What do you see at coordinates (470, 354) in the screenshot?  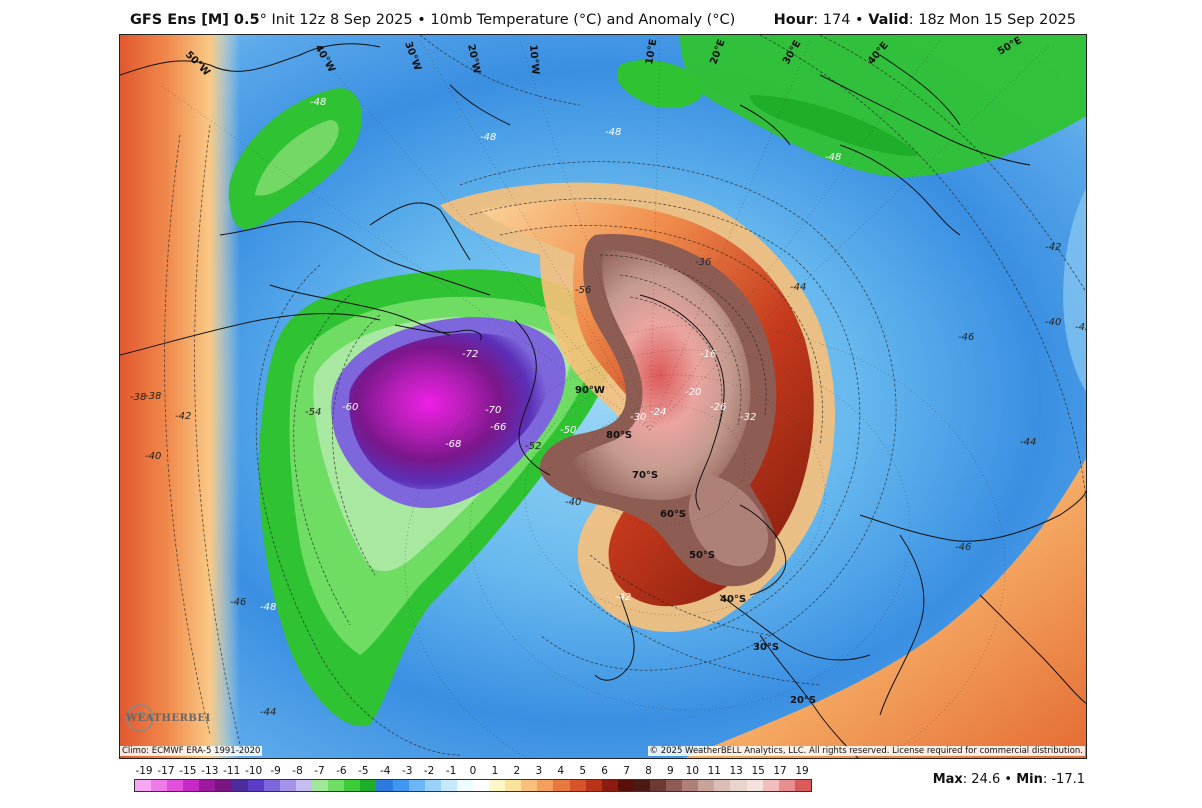 I see `contour-label: -72` at bounding box center [470, 354].